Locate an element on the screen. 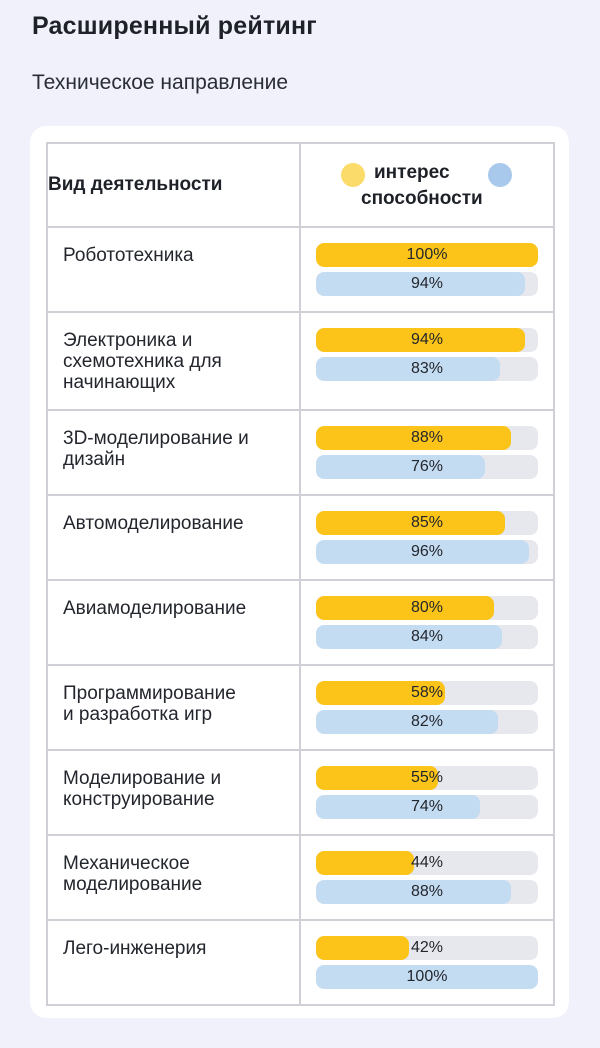  table-header-row: Вид деятельности интерес способности is located at coordinates (300, 185).